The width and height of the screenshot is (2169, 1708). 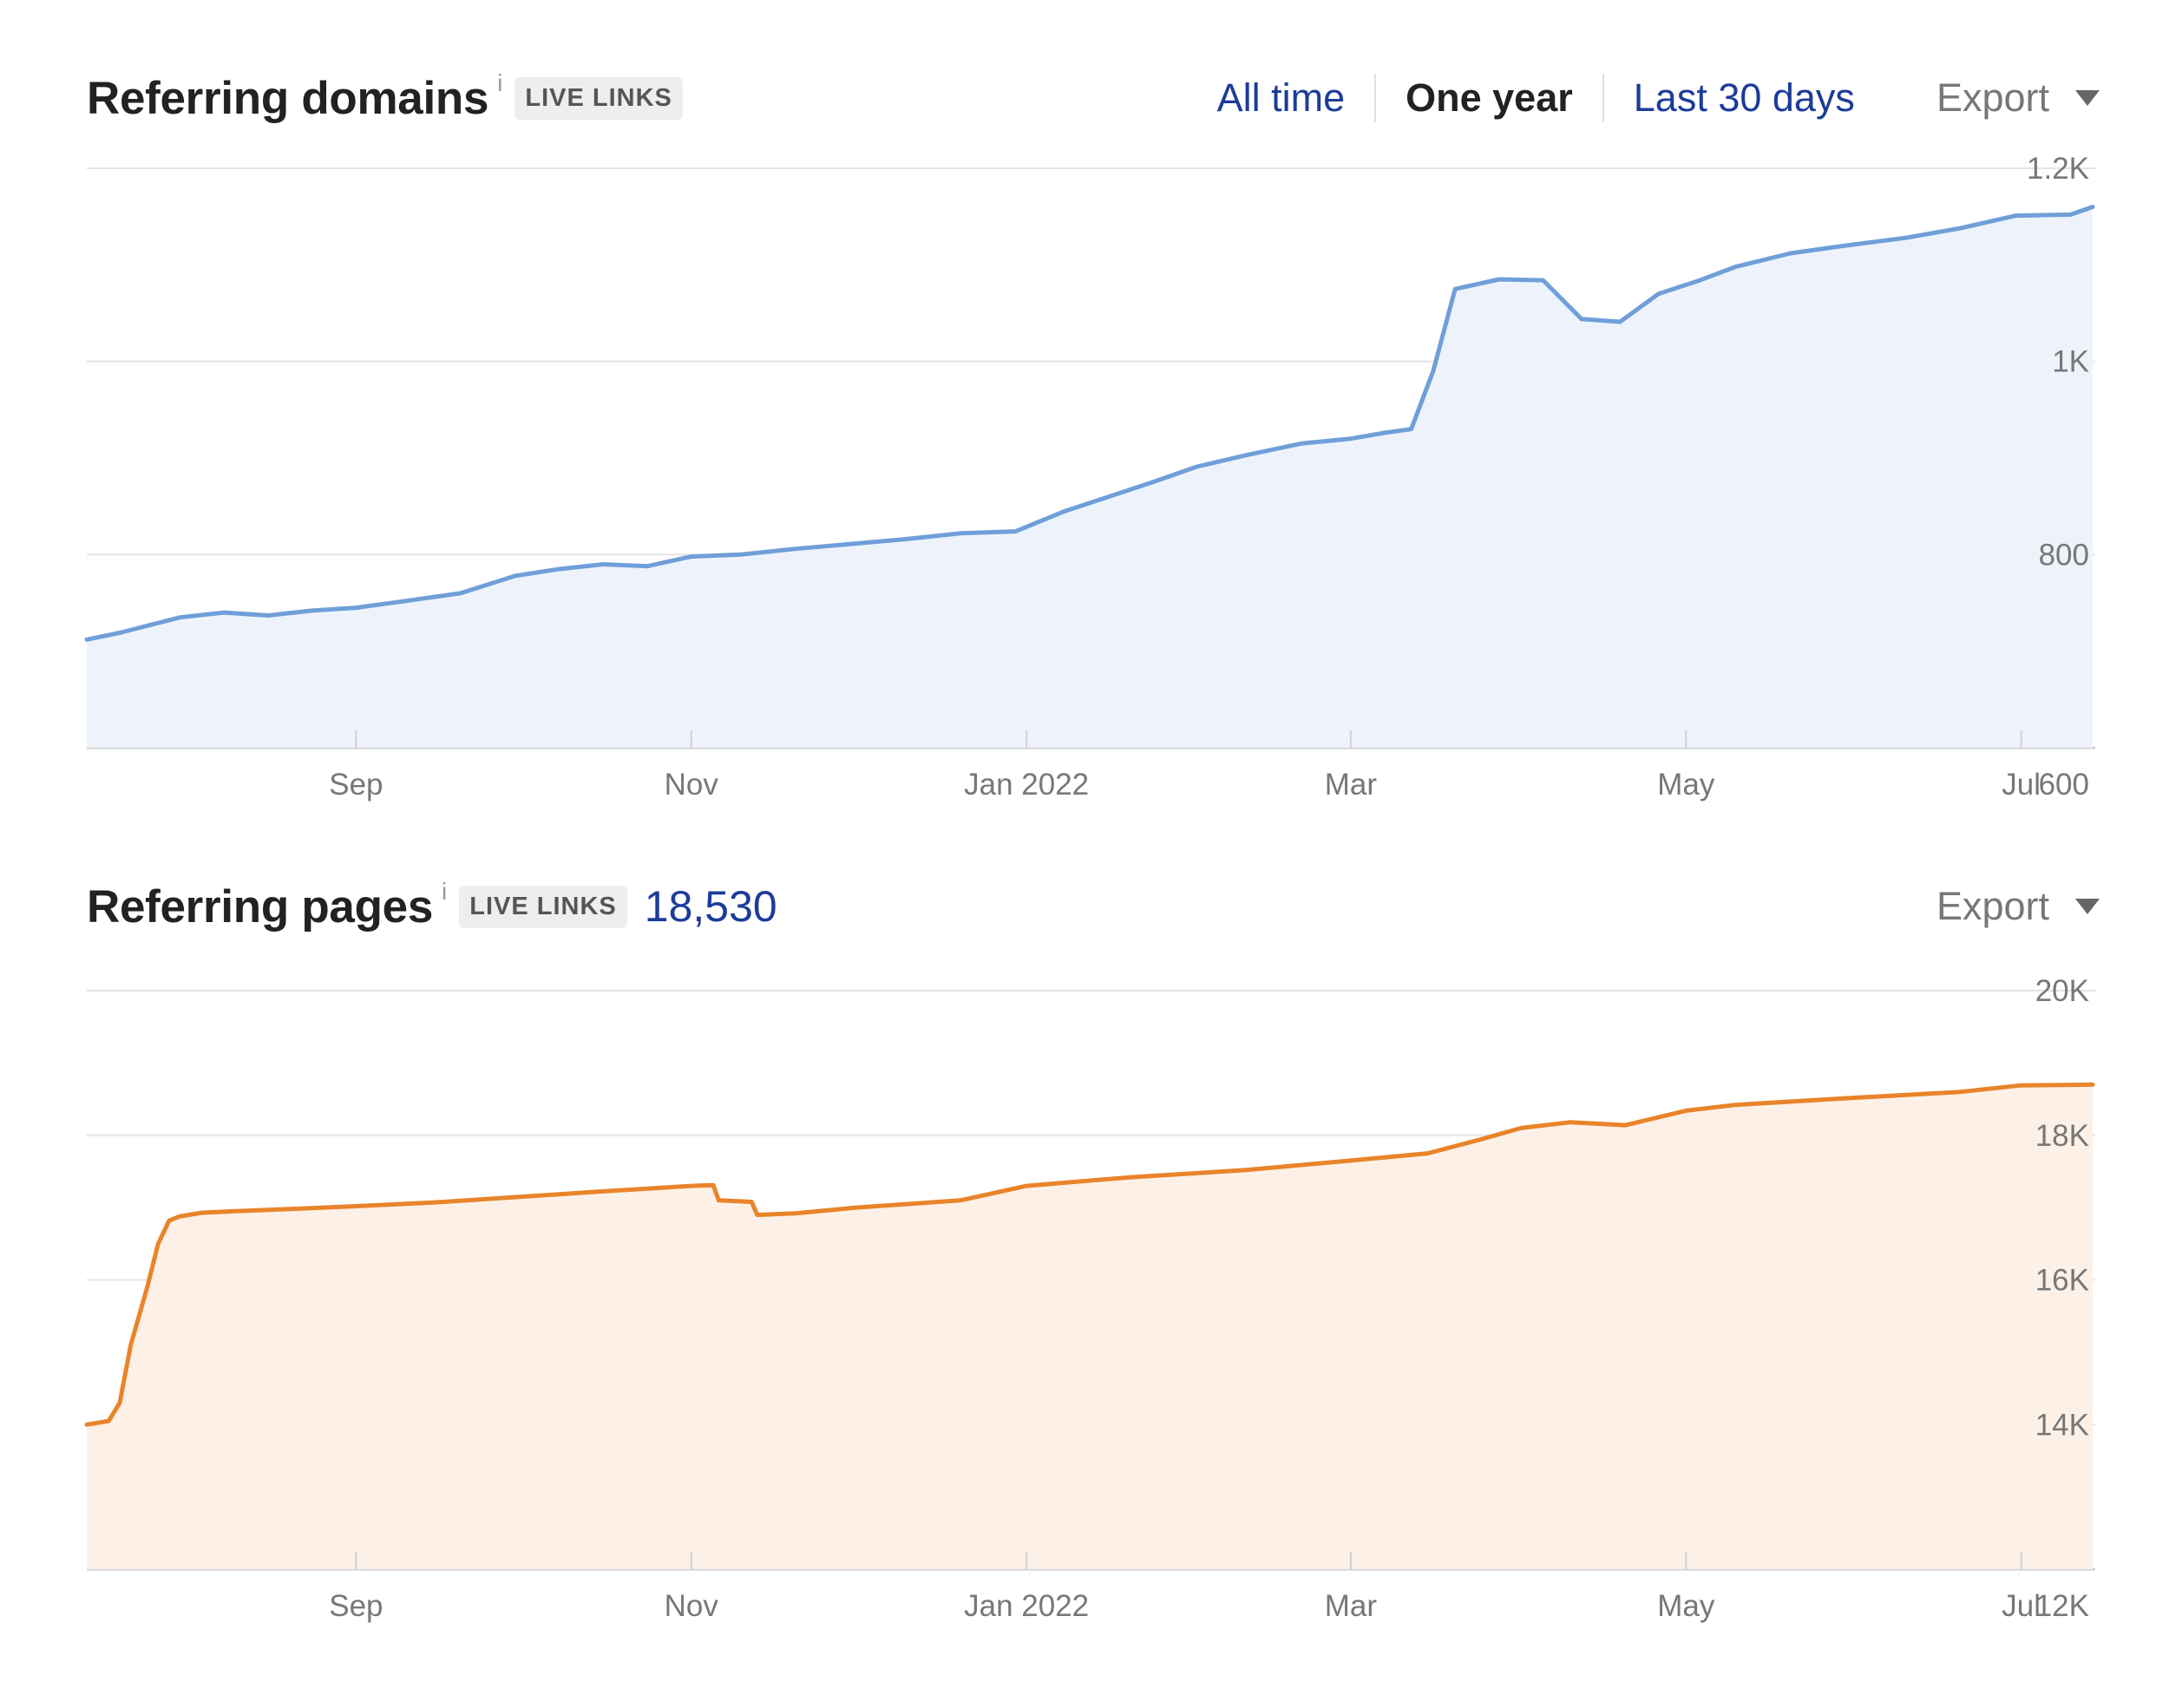 I want to click on y-tick-label: 16K, so click(x=2062, y=1281).